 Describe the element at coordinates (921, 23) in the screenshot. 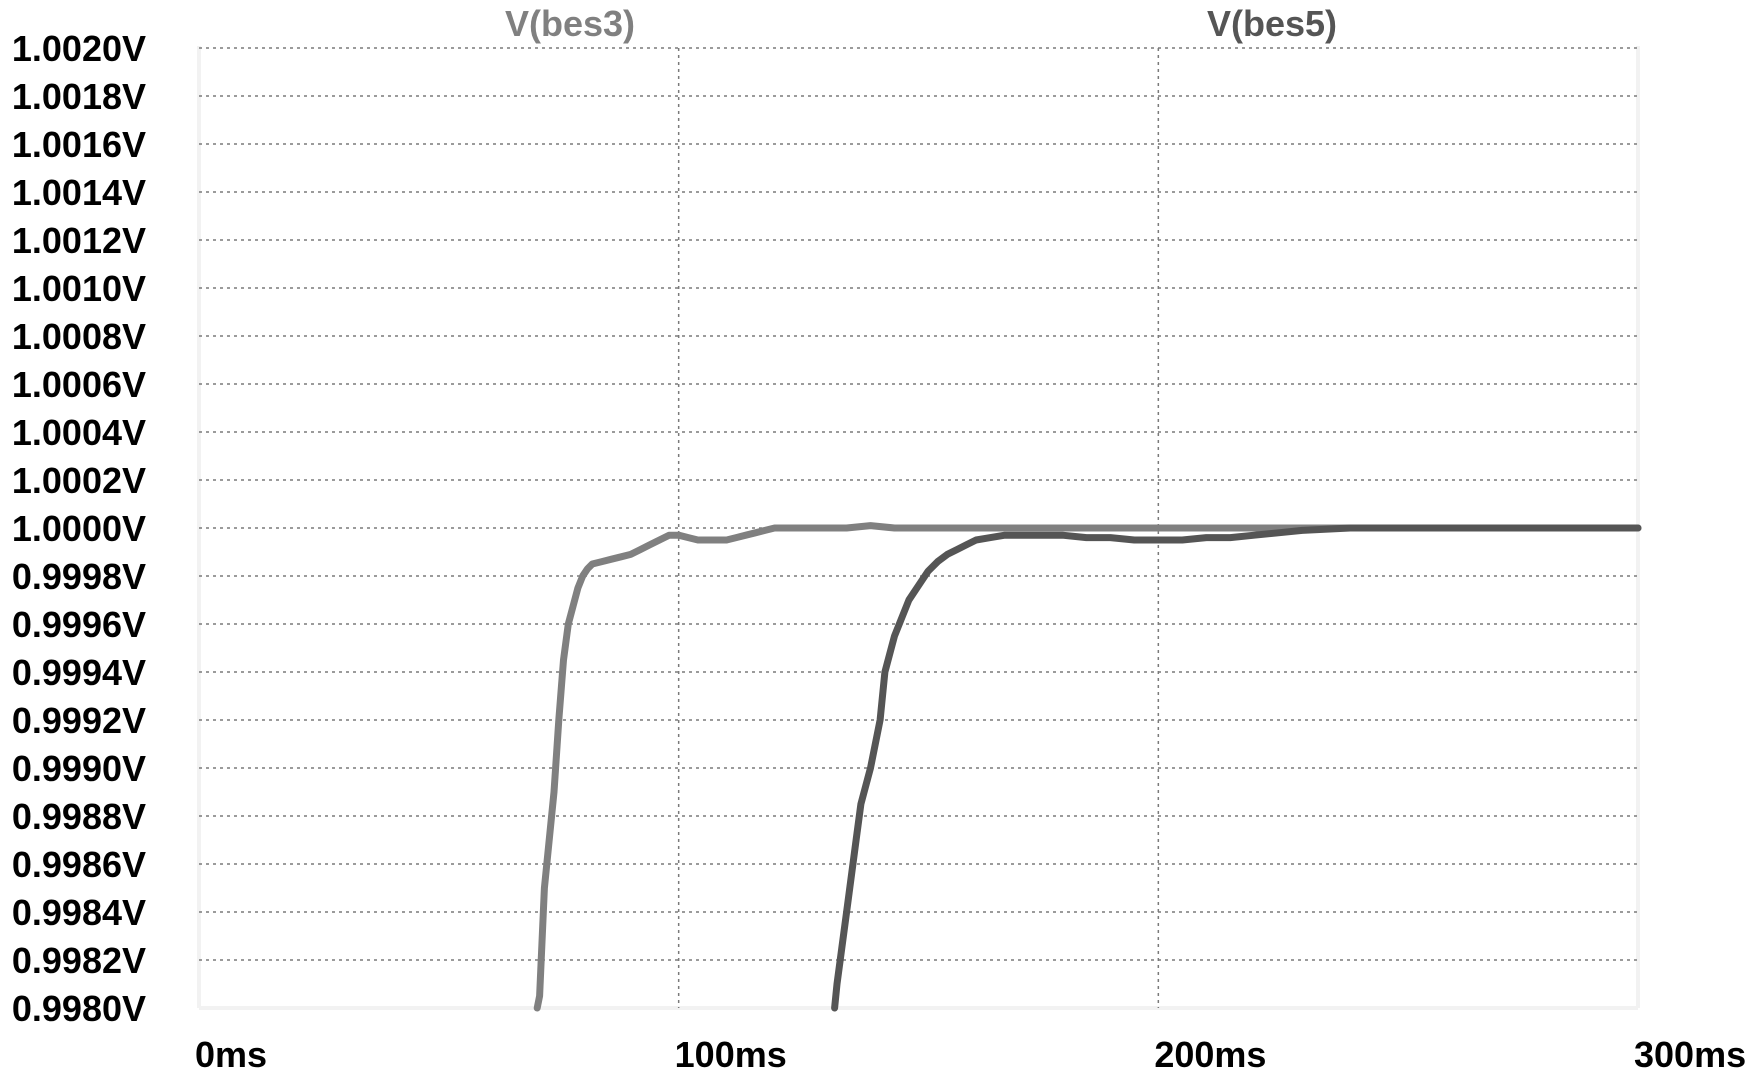

I see `series-labels: V(bes3) V(bes5)` at that location.